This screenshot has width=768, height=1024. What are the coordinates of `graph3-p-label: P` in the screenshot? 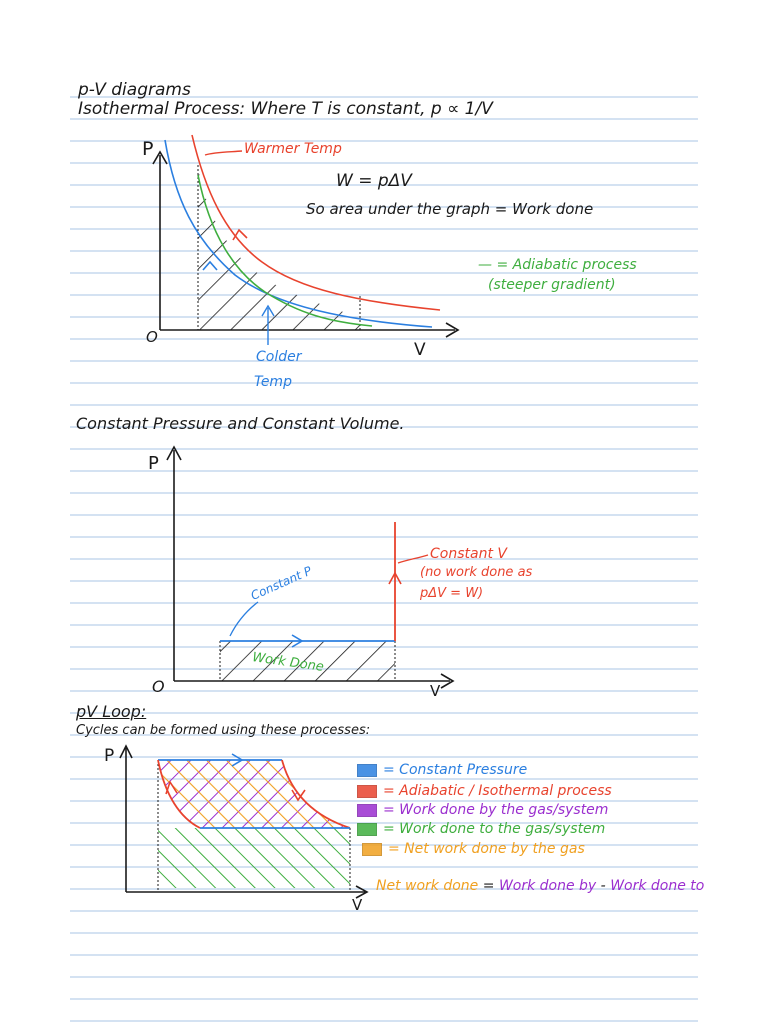 It's located at (109, 756).